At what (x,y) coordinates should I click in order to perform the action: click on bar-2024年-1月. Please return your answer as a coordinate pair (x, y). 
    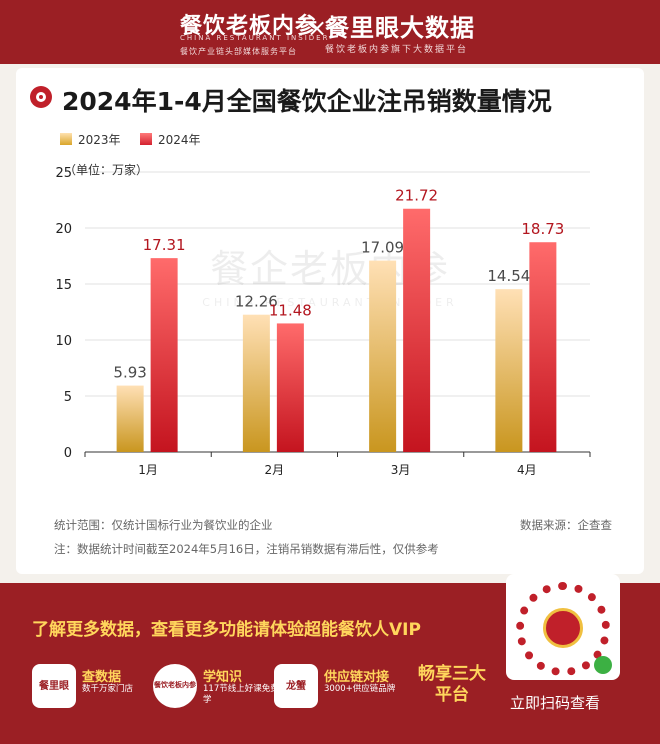
    Looking at the image, I should click on (164, 355).